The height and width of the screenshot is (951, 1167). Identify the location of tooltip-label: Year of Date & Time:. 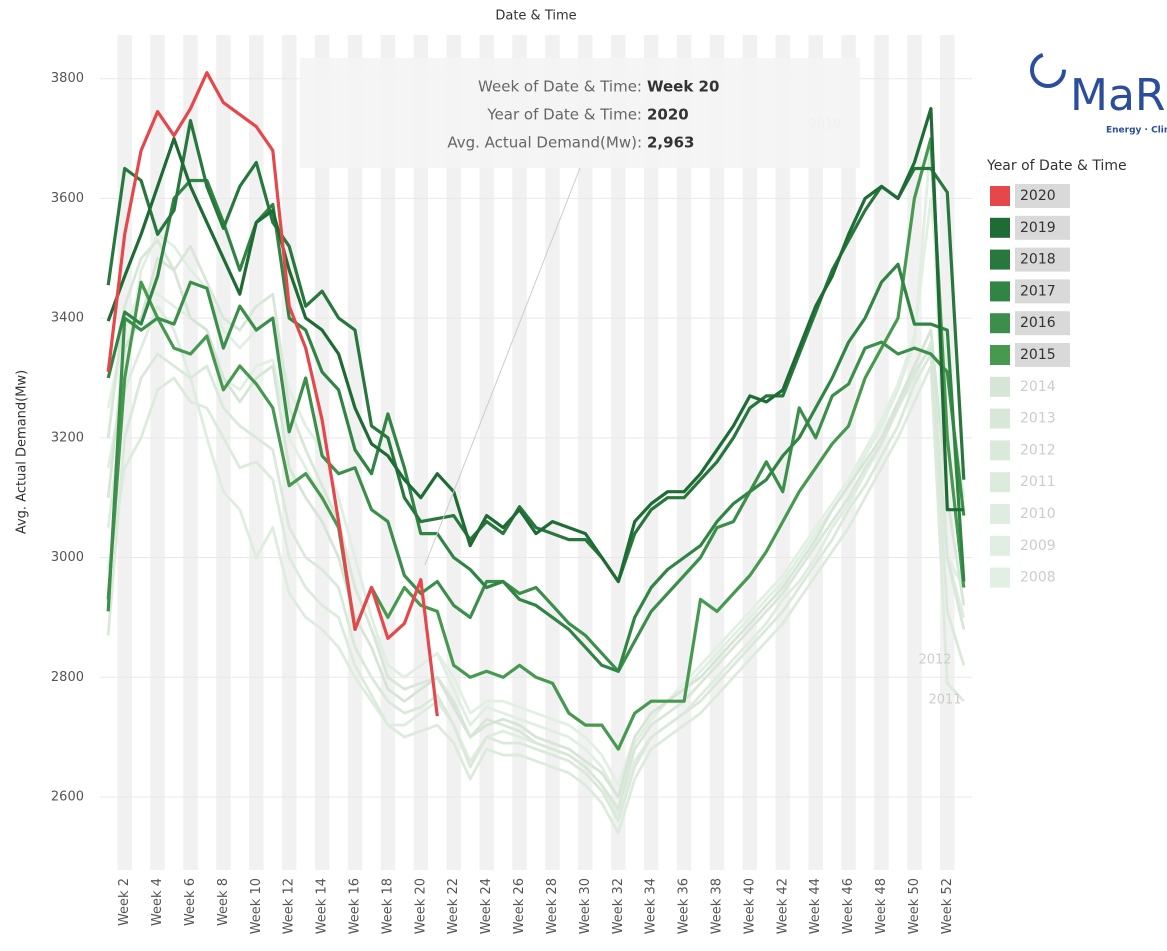
(564, 115).